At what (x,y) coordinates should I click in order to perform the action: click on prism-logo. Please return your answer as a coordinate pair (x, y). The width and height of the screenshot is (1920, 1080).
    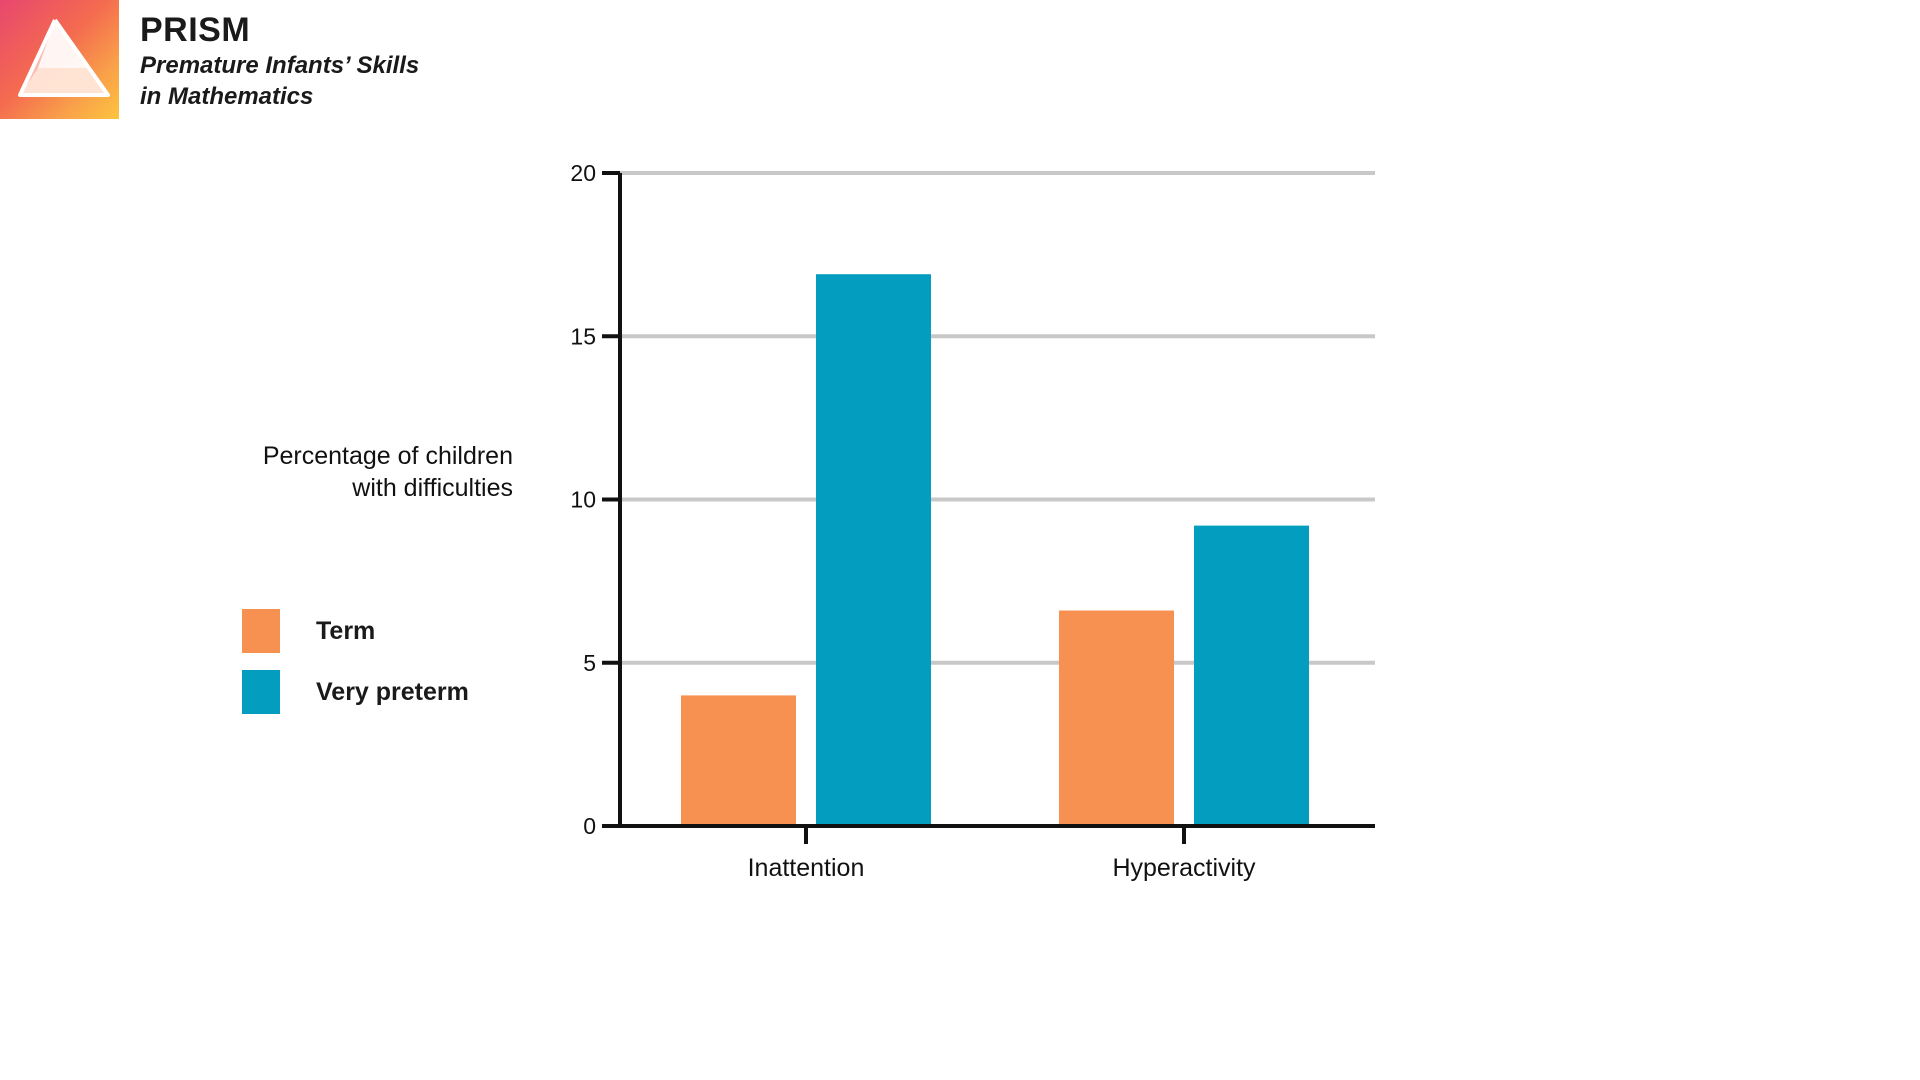
    Looking at the image, I should click on (59, 59).